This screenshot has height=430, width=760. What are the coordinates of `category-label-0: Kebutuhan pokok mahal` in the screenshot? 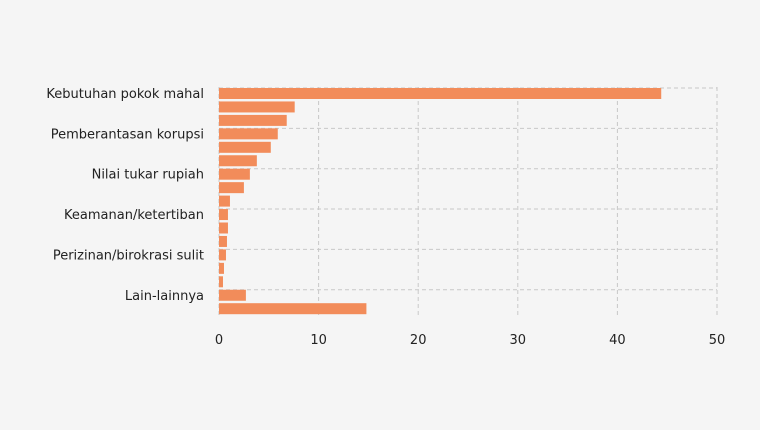 It's located at (125, 94).